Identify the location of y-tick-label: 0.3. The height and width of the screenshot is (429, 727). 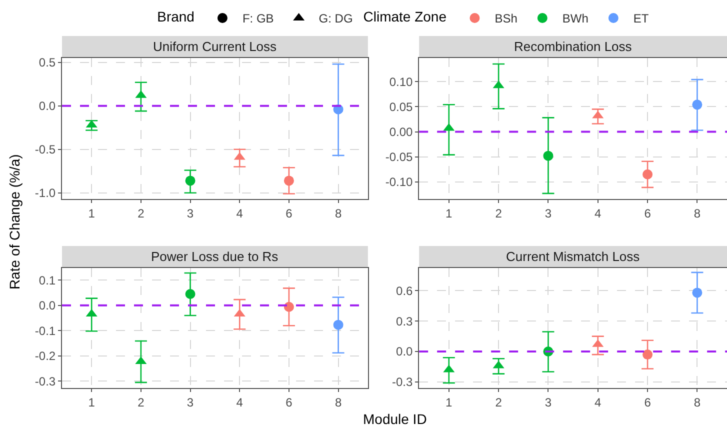
(405, 321).